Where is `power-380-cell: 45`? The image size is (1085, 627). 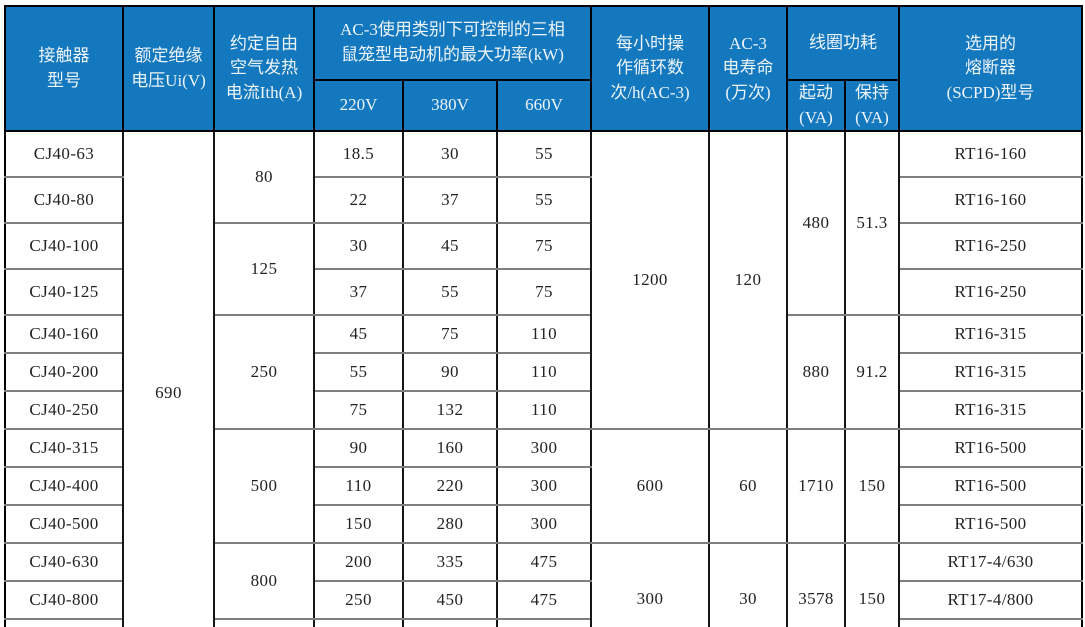 power-380-cell: 45 is located at coordinates (450, 246).